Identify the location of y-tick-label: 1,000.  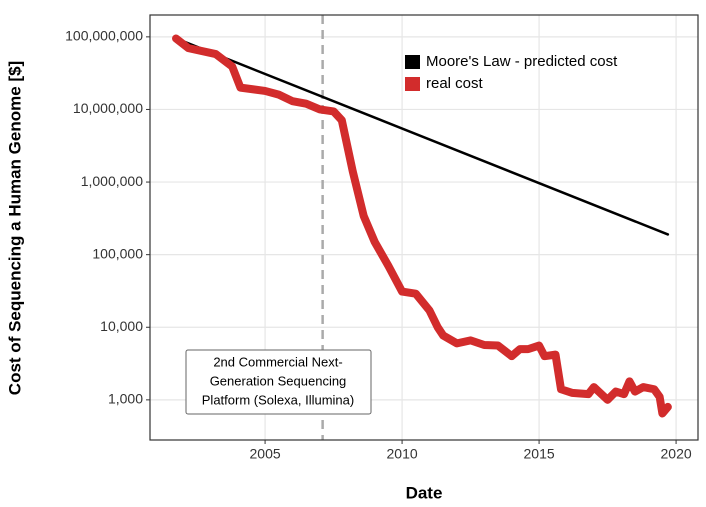
(125, 399).